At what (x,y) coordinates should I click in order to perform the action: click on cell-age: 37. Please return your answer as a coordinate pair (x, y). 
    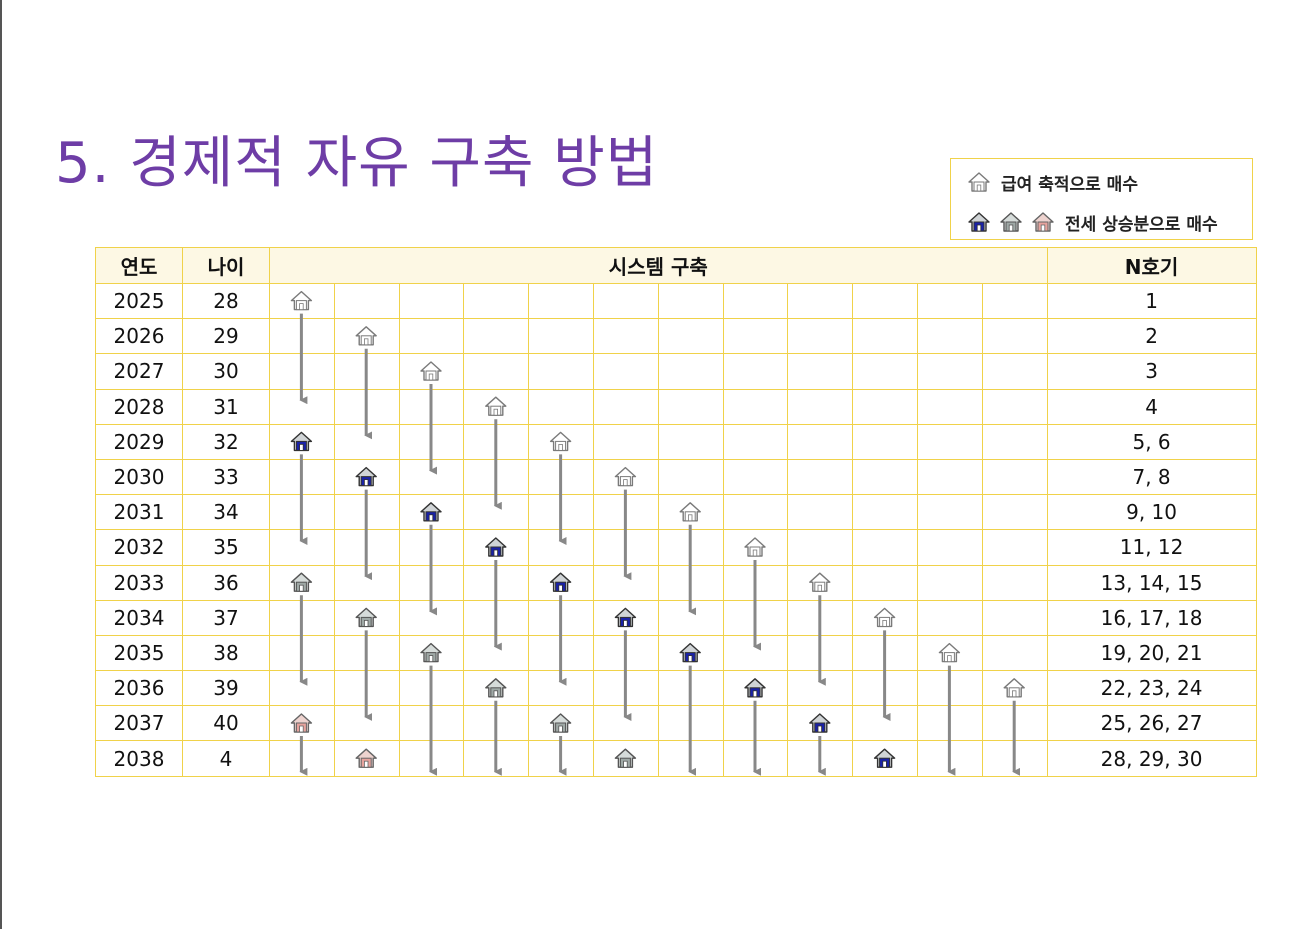
    Looking at the image, I should click on (226, 617).